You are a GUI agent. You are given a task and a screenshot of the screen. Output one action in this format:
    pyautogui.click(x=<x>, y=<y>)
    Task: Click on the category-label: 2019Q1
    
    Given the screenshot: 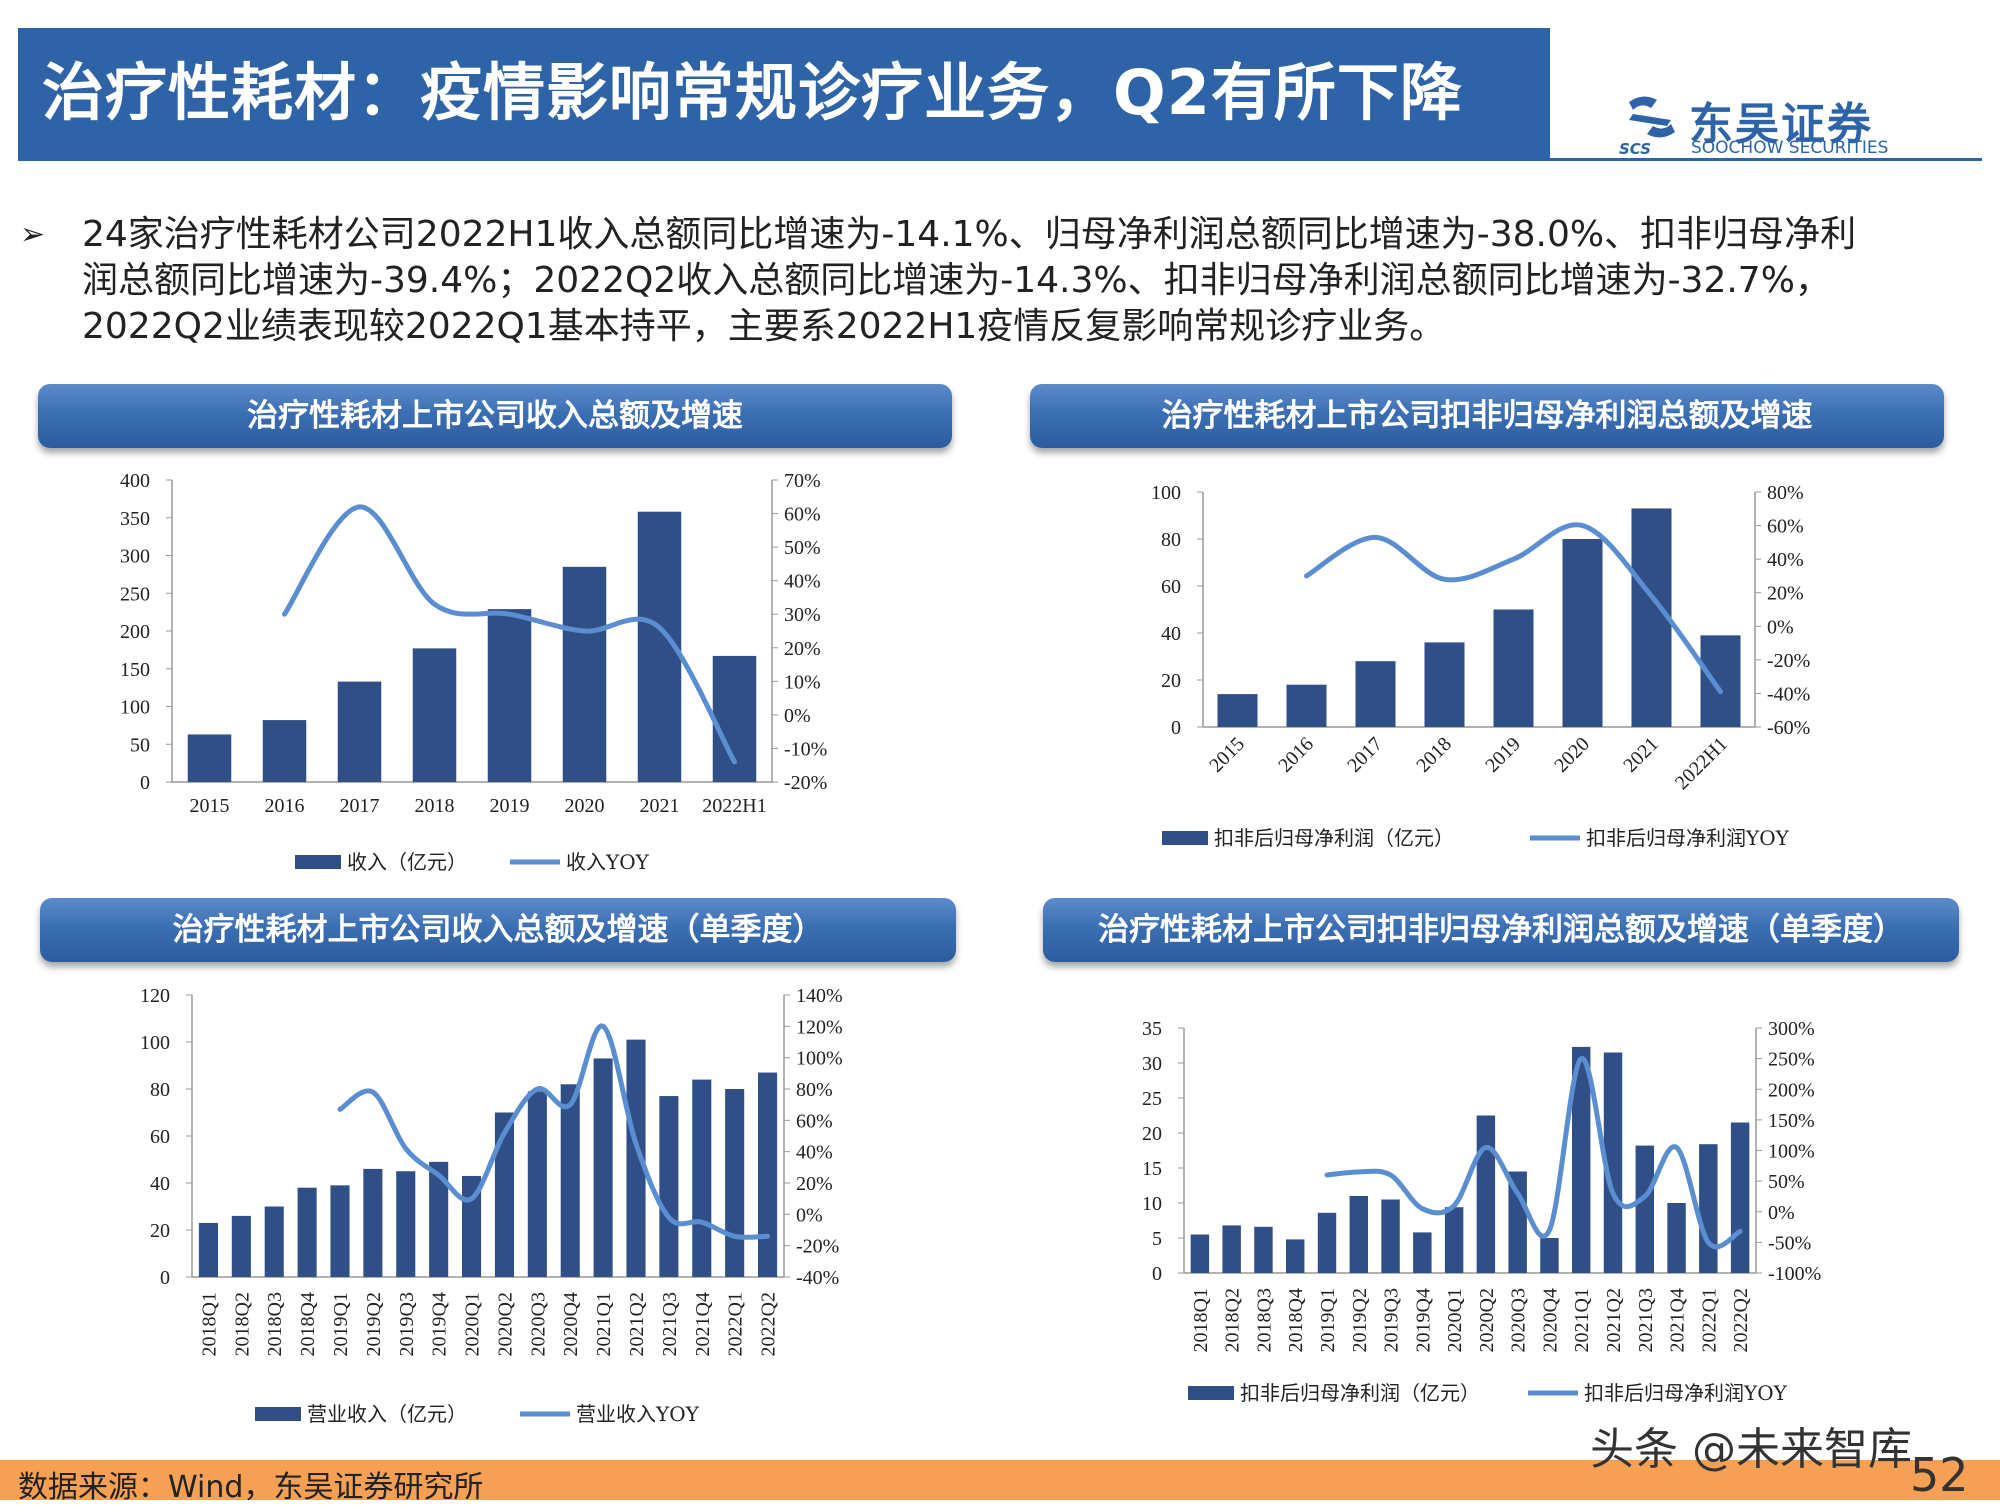 What is the action you would take?
    pyautogui.click(x=341, y=1324)
    